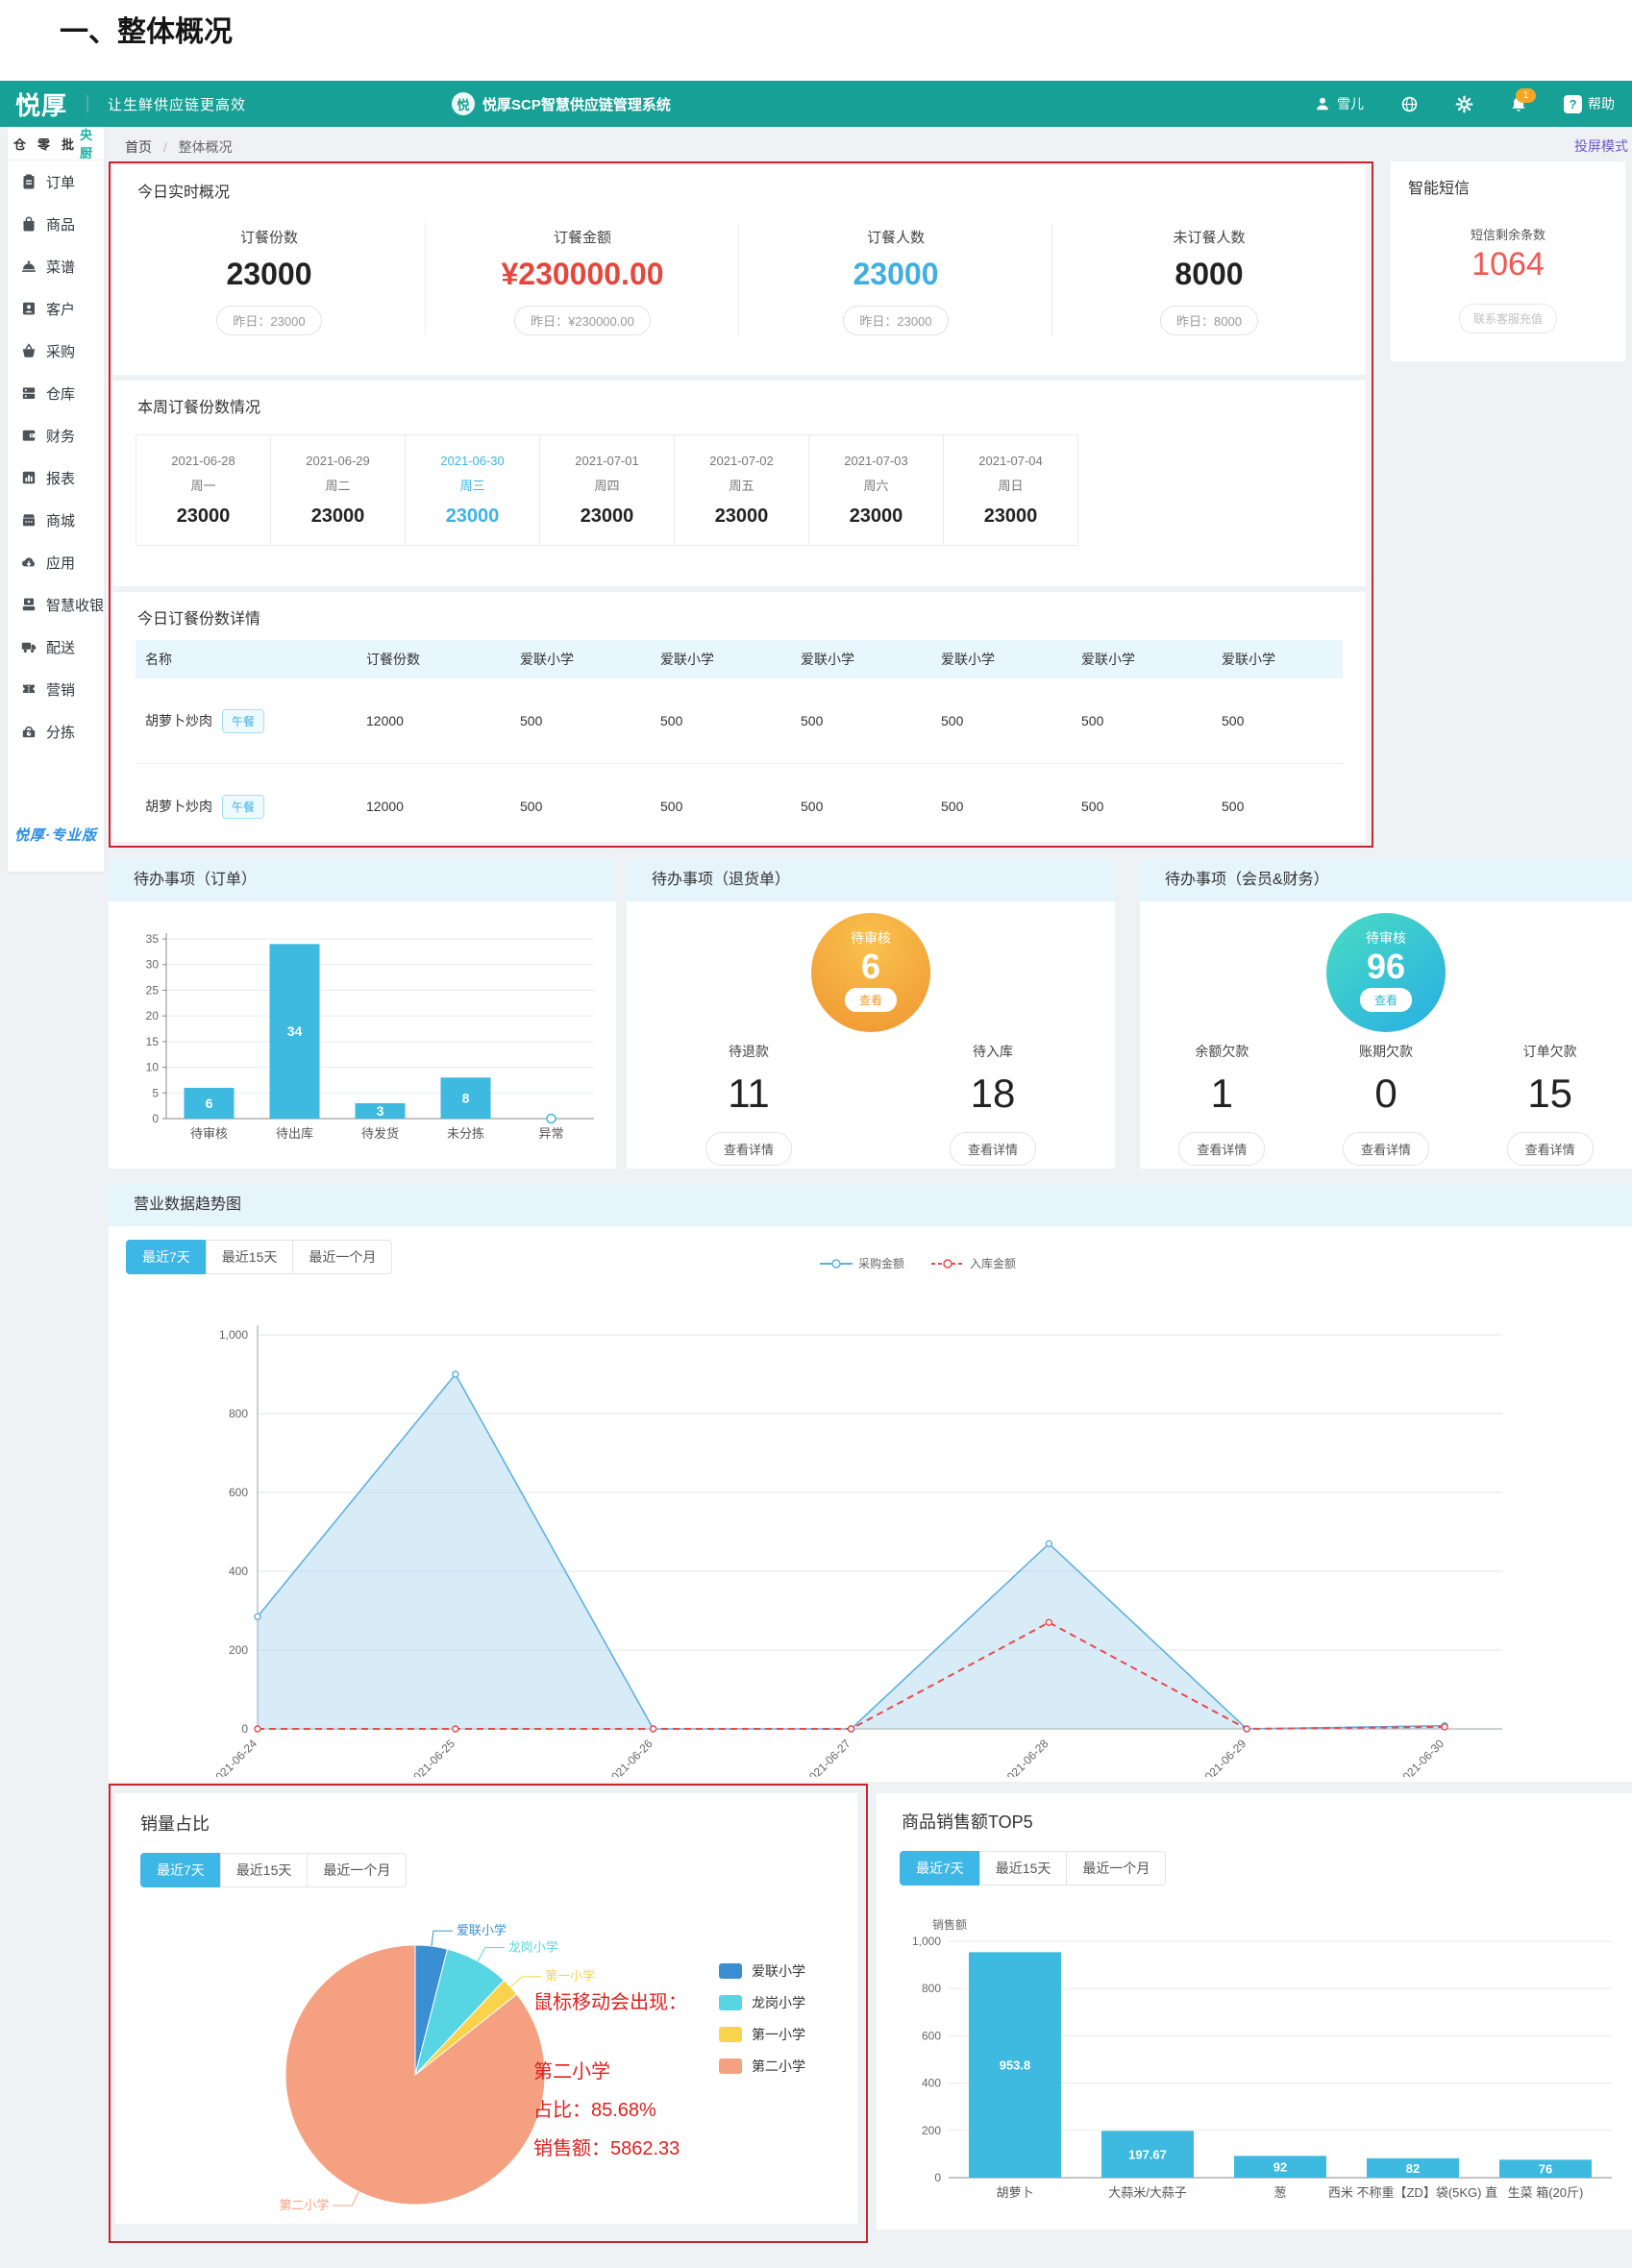 This screenshot has width=1632, height=2268. What do you see at coordinates (56, 266) in the screenshot?
I see `sidebar-item-cloche: 菜谱` at bounding box center [56, 266].